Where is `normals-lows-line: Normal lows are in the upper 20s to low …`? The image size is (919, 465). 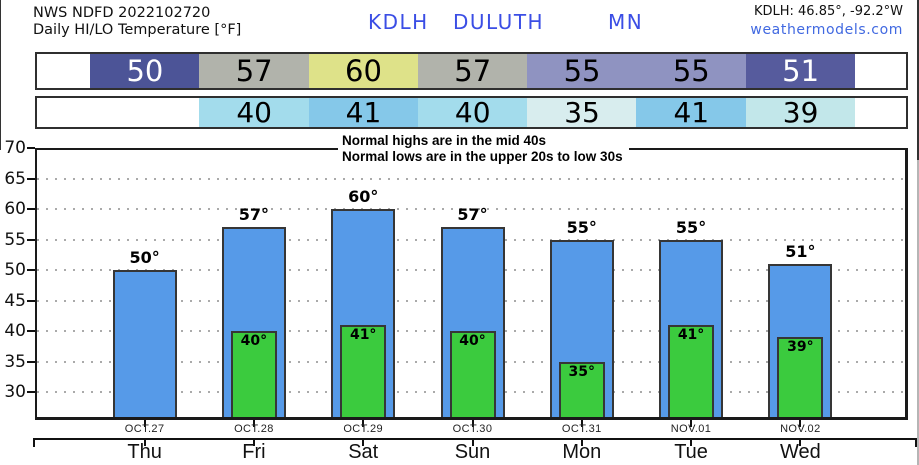
normals-lows-line: Normal lows are in the upper 20s to low … is located at coordinates (482, 156).